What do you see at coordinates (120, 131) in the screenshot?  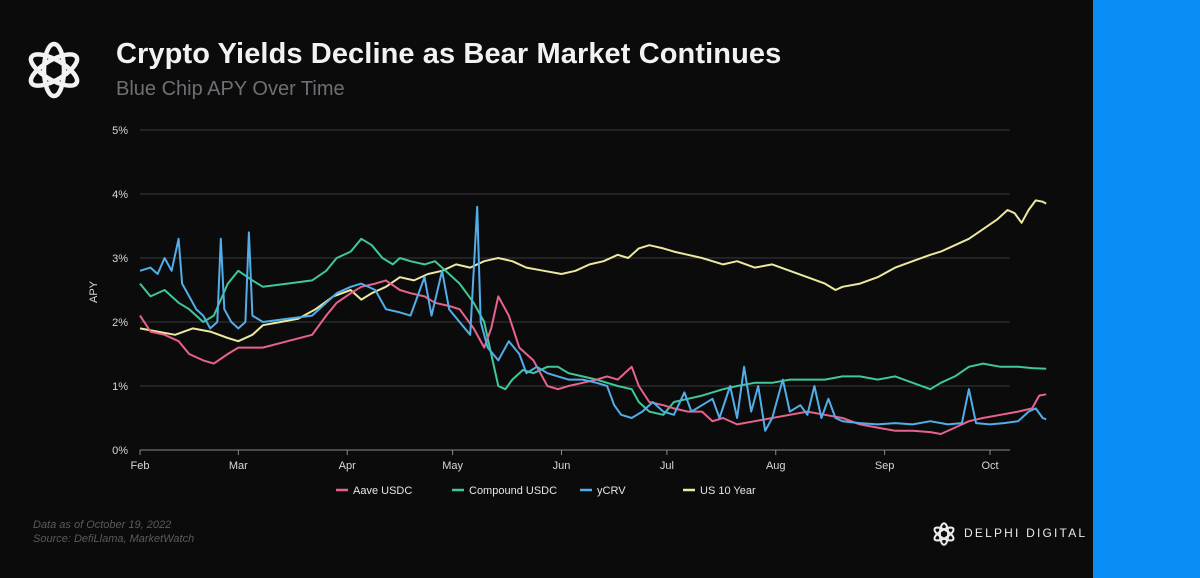 I see `y-tick-label: 5%` at bounding box center [120, 131].